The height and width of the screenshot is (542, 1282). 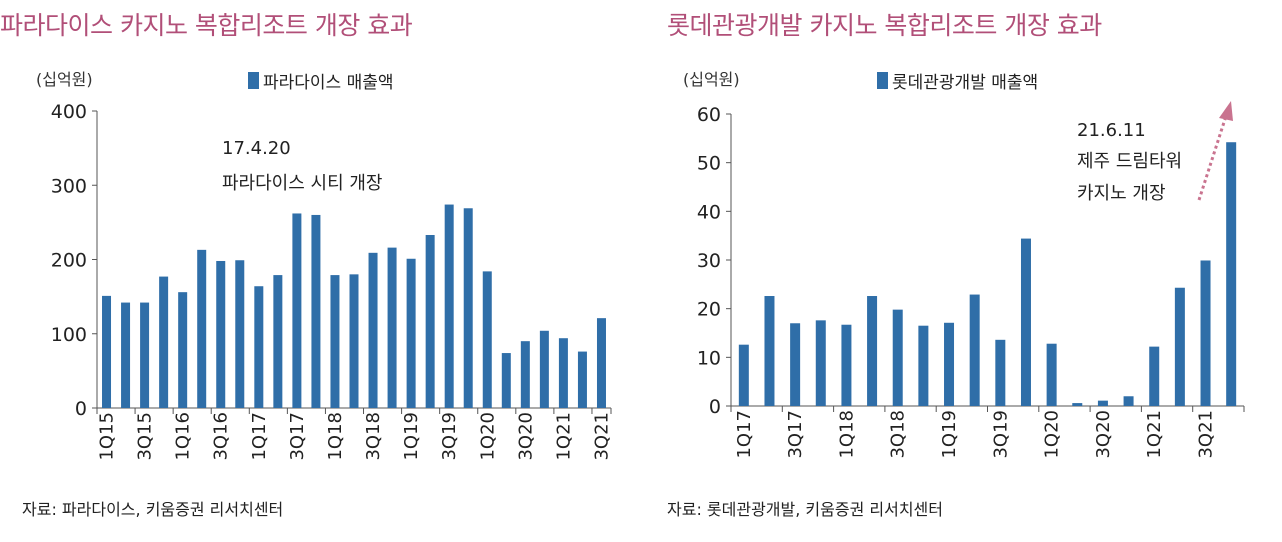 I want to click on left-annotation-date: 17.4.20, so click(x=256, y=148).